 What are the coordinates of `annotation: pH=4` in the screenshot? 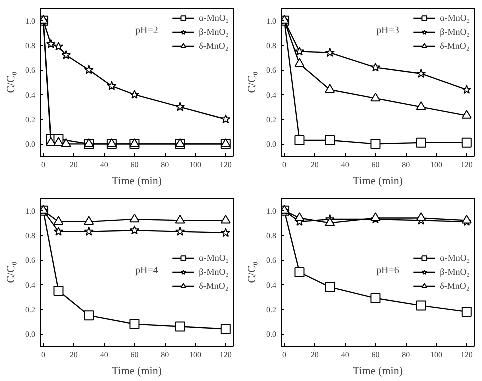 It's located at (147, 271).